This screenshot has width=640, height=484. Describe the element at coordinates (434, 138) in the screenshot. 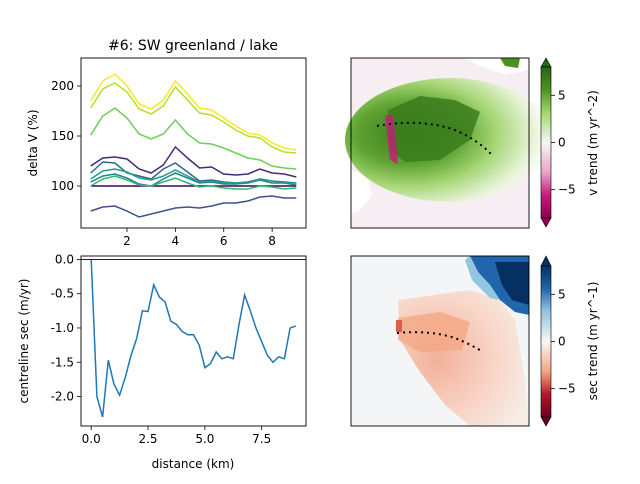

I see `map-v-centreline` at that location.